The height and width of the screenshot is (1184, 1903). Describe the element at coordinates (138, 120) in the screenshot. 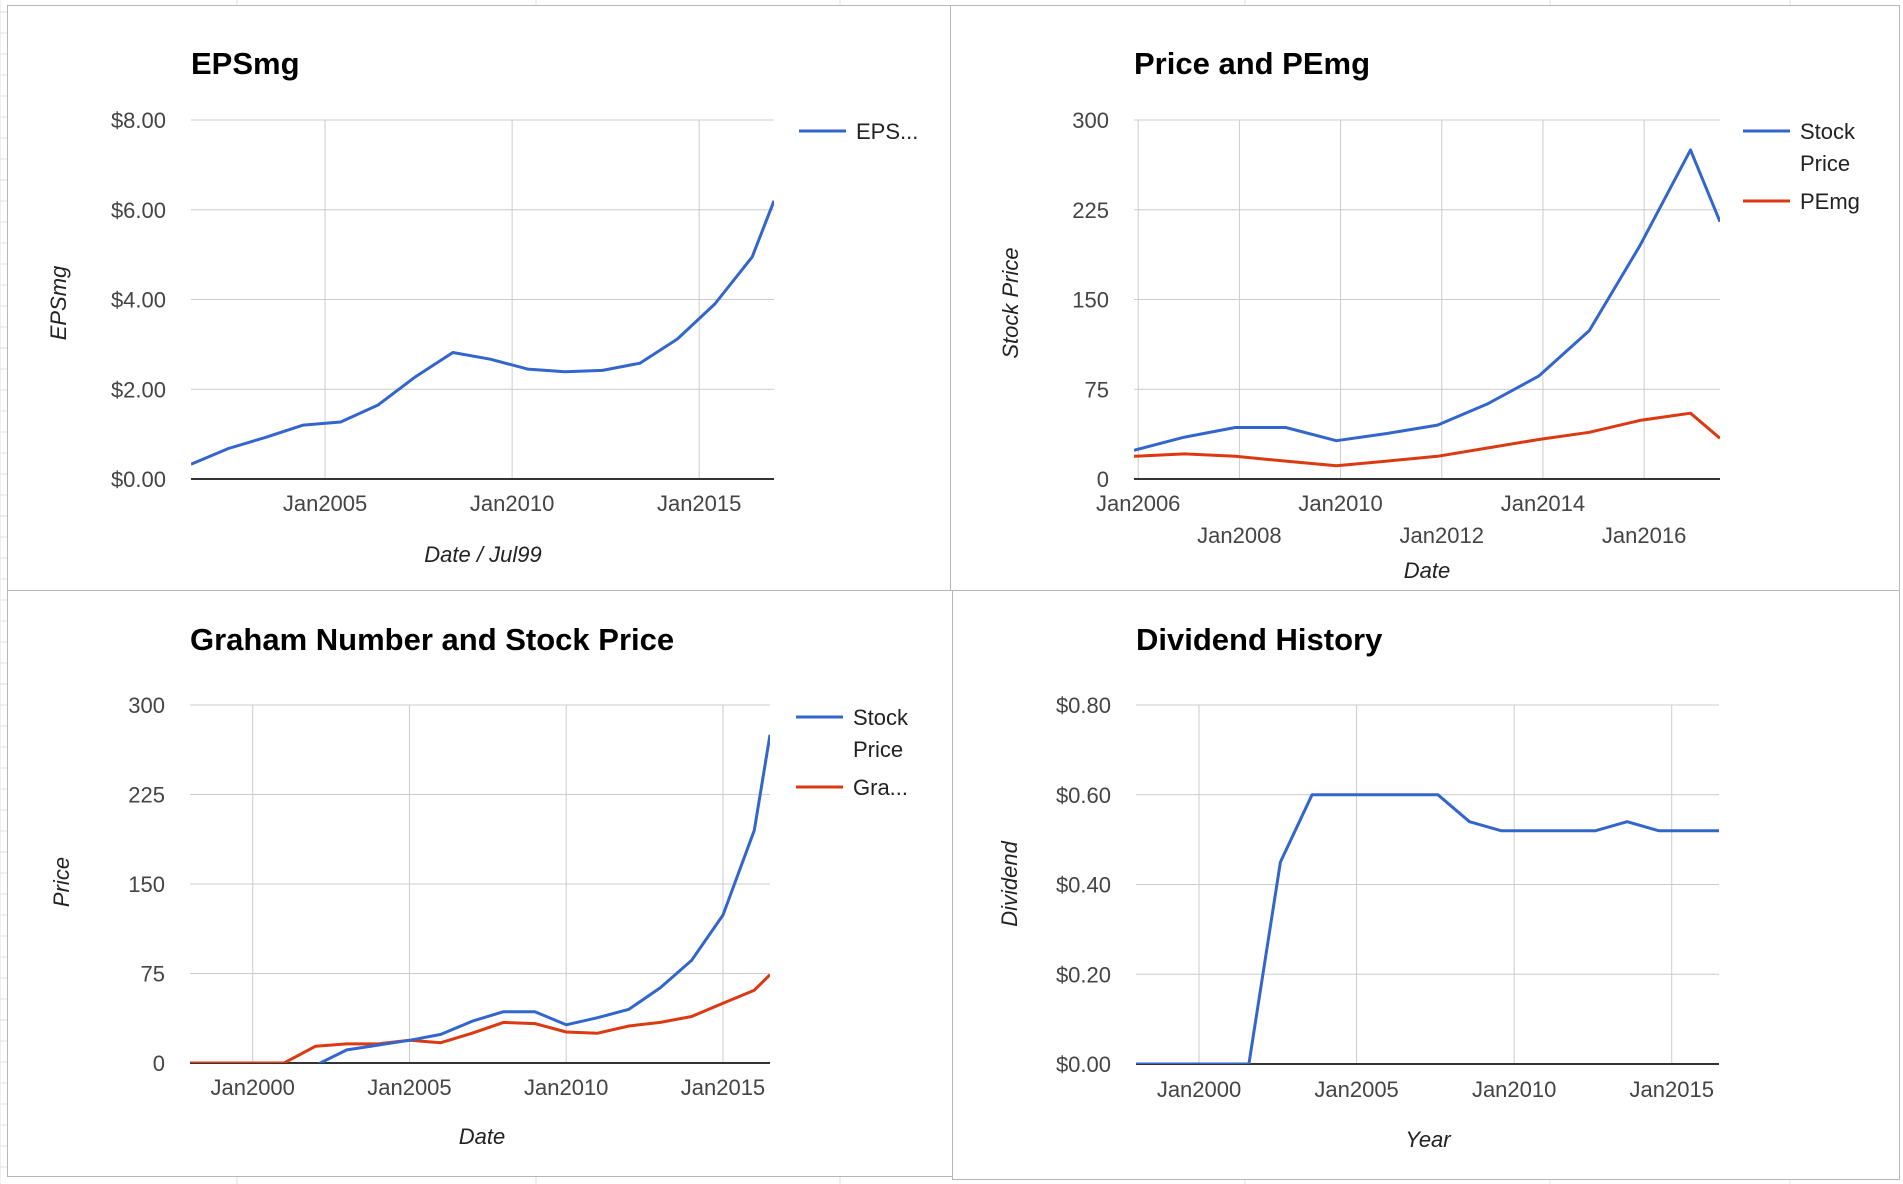

I see `y-tick-label: $8.00` at that location.